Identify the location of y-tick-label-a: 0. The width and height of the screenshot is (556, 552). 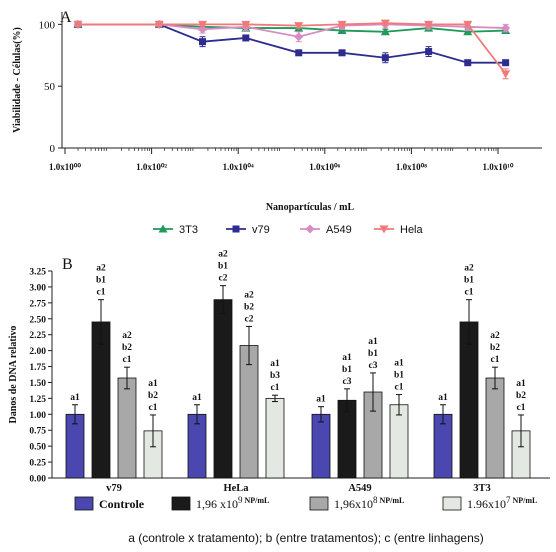
(53, 149).